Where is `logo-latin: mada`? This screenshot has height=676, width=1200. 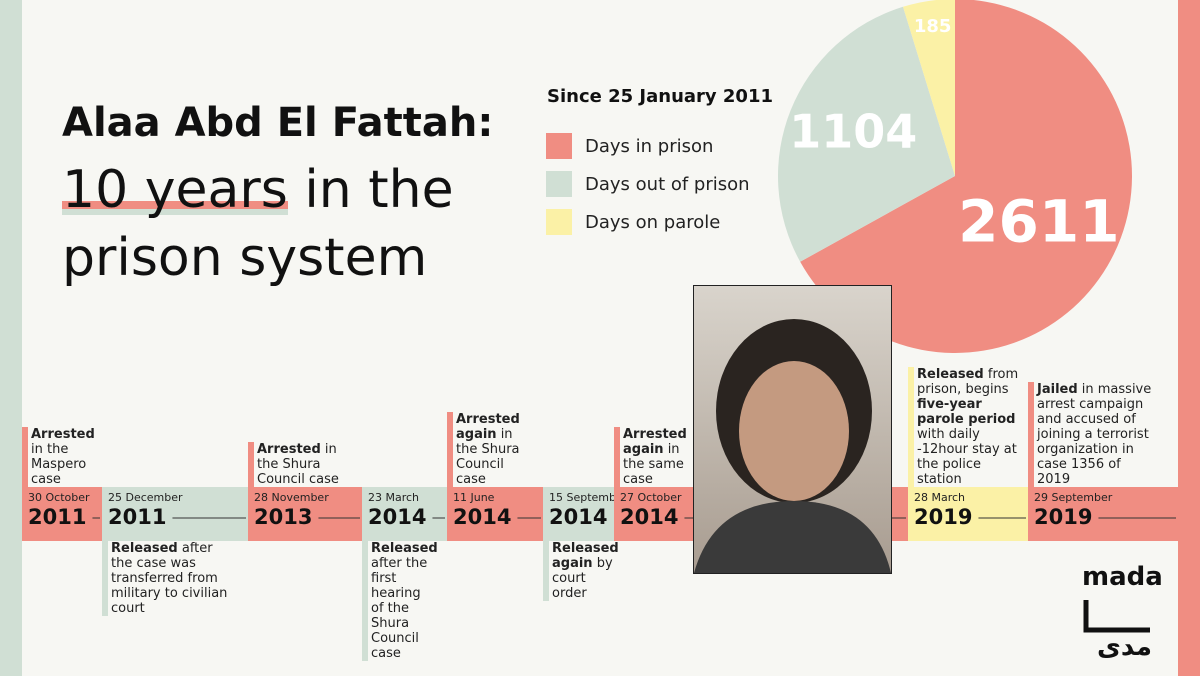 logo-latin: mada is located at coordinates (1122, 577).